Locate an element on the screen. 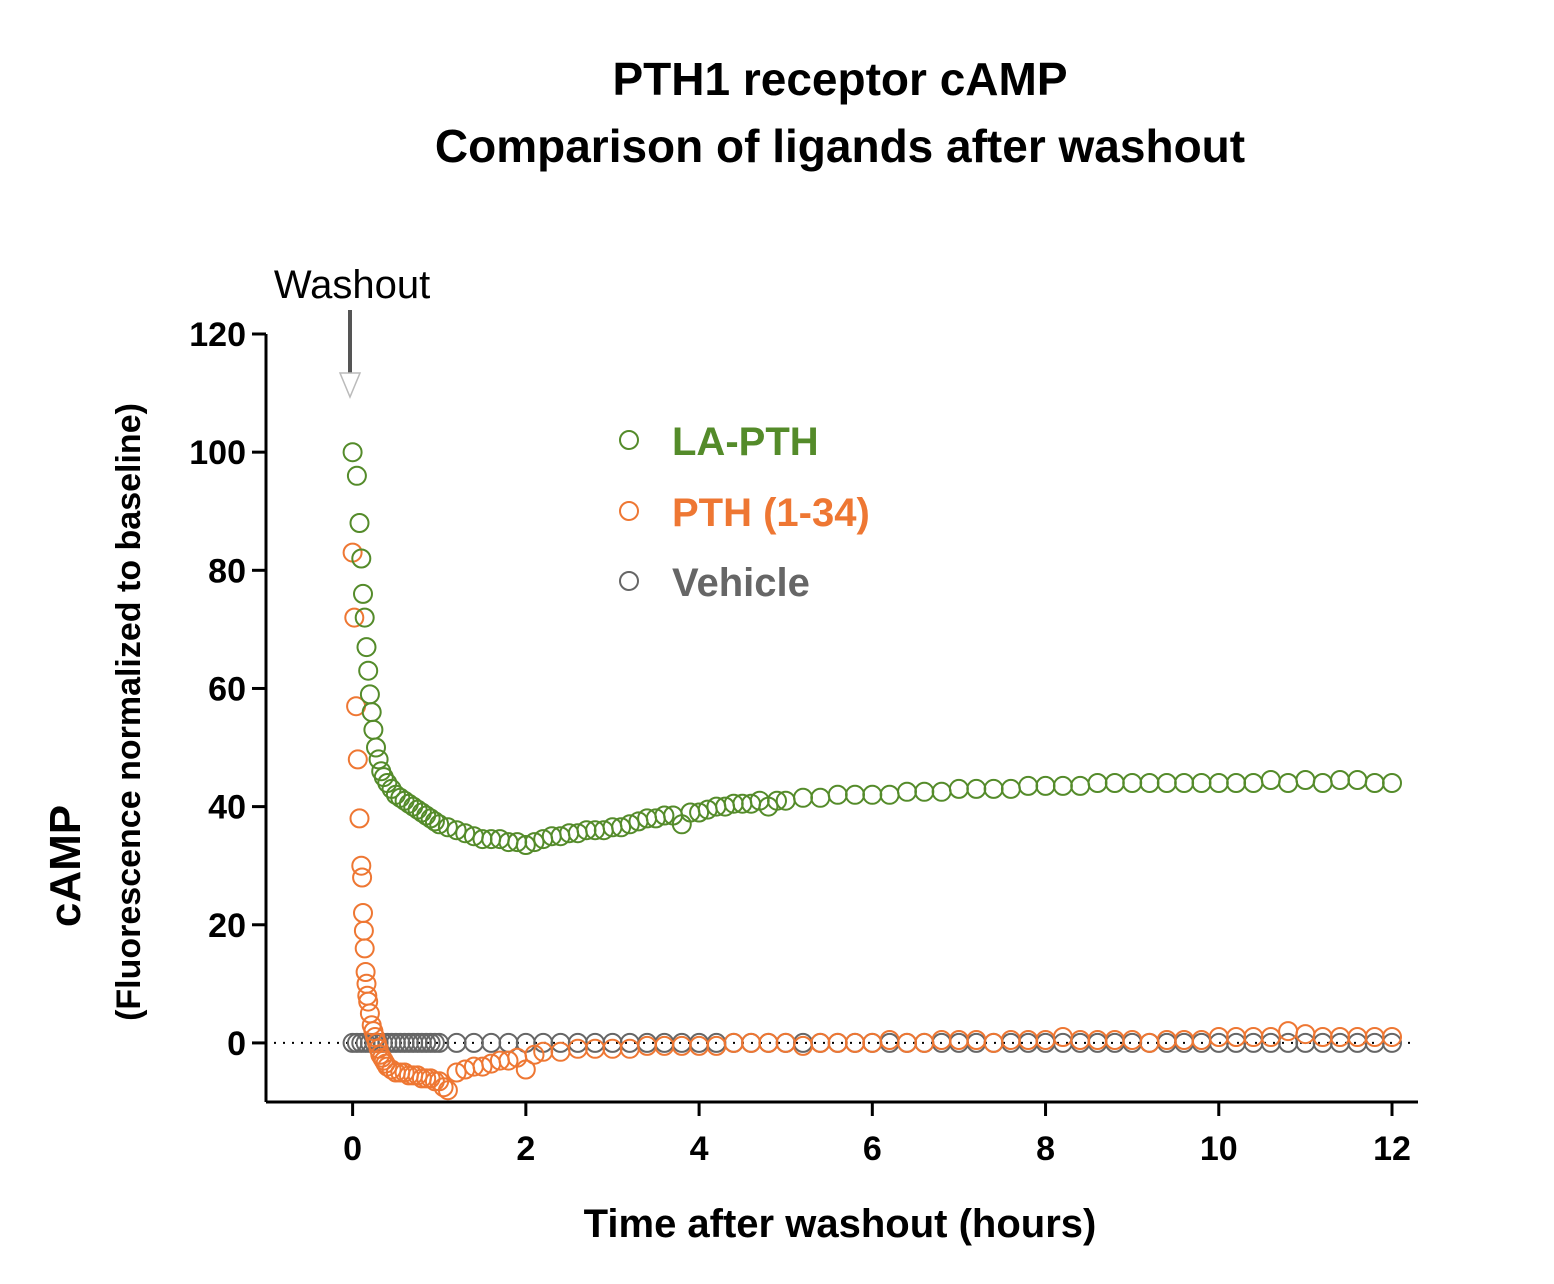  x-tick-label: 4 is located at coordinates (699, 1149).